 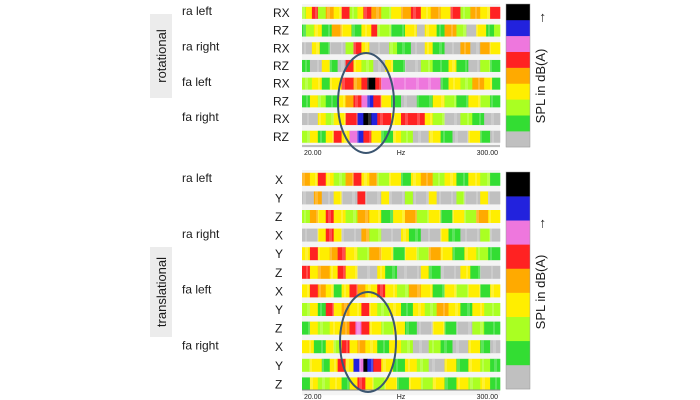 What do you see at coordinates (281, 119) in the screenshot?
I see `row-axis-label: RX` at bounding box center [281, 119].